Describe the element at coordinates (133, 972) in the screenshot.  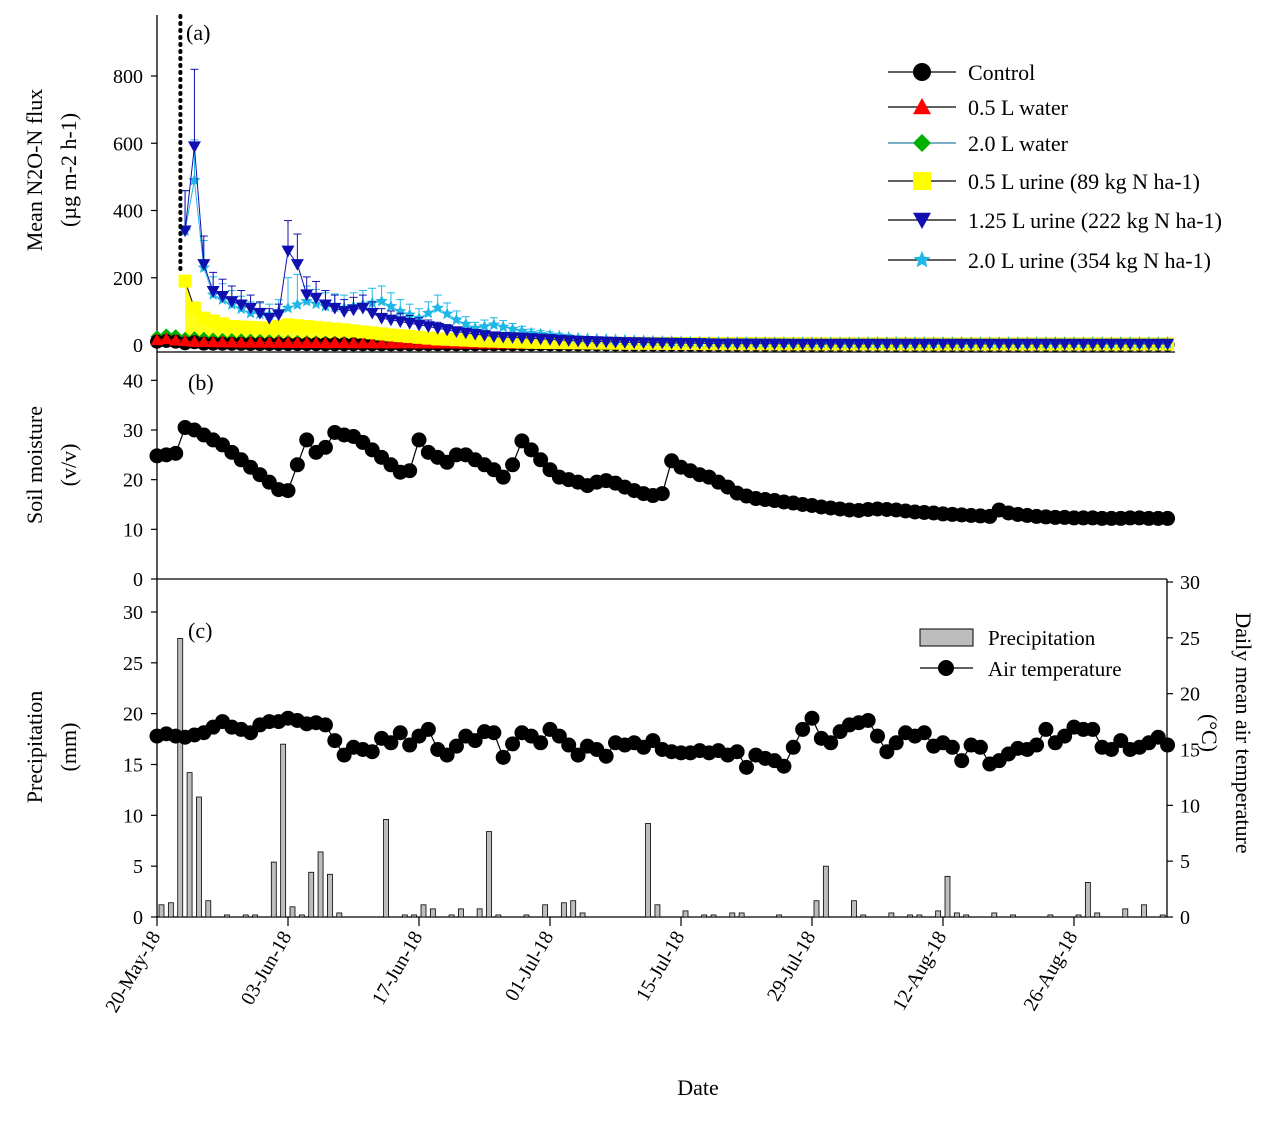
I see `x-tick-label: 20-May-18` at that location.